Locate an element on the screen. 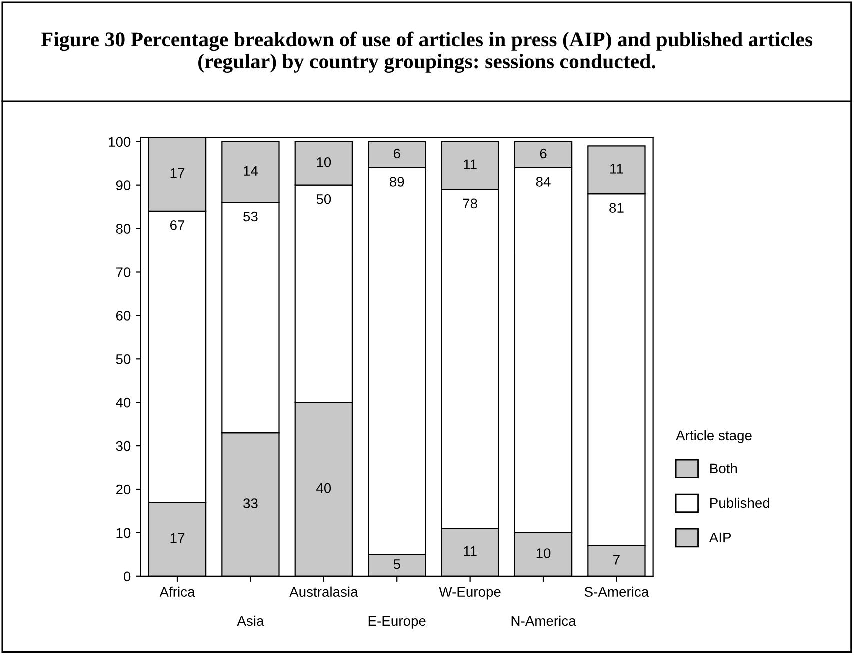 Image resolution: width=854 pixels, height=655 pixels. legend-label: Both is located at coordinates (724, 468).